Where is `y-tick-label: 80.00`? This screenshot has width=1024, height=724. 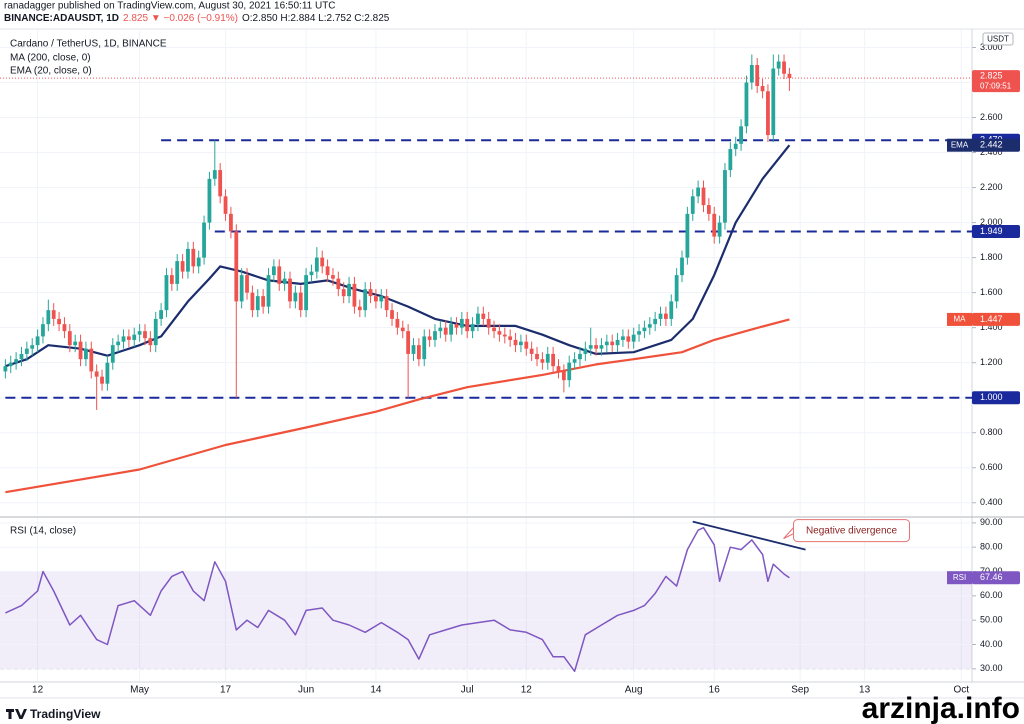 y-tick-label: 80.00 is located at coordinates (991, 547).